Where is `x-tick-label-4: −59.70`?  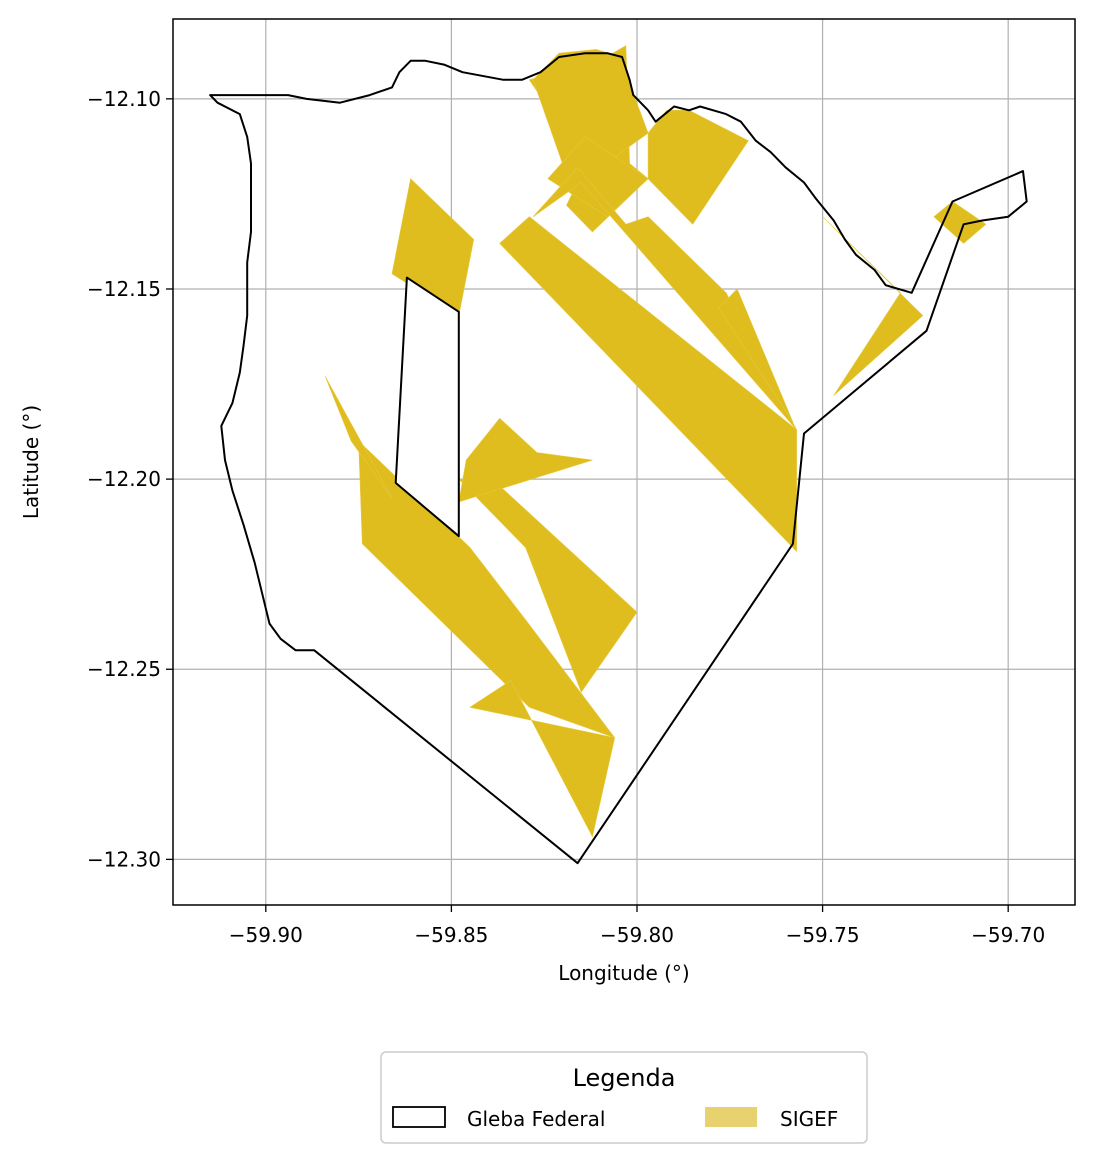 x-tick-label-4: −59.70 is located at coordinates (1008, 935).